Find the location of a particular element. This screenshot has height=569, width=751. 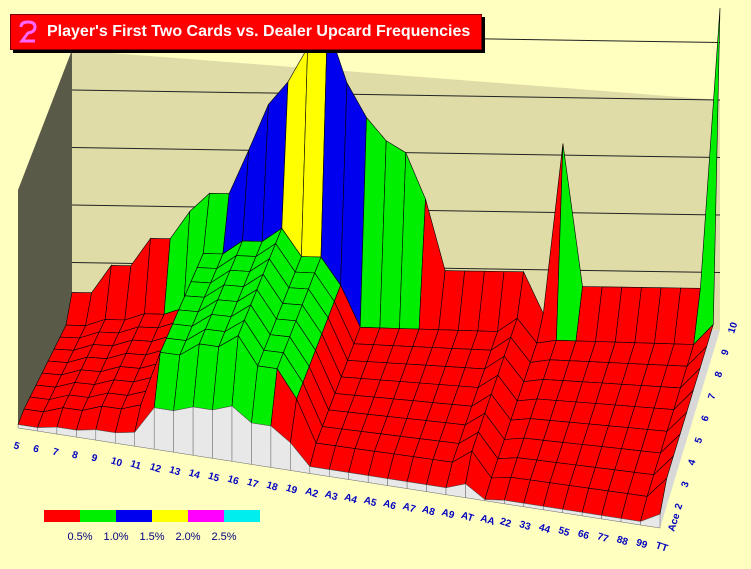

x-tick-label: A6 is located at coordinates (390, 505).